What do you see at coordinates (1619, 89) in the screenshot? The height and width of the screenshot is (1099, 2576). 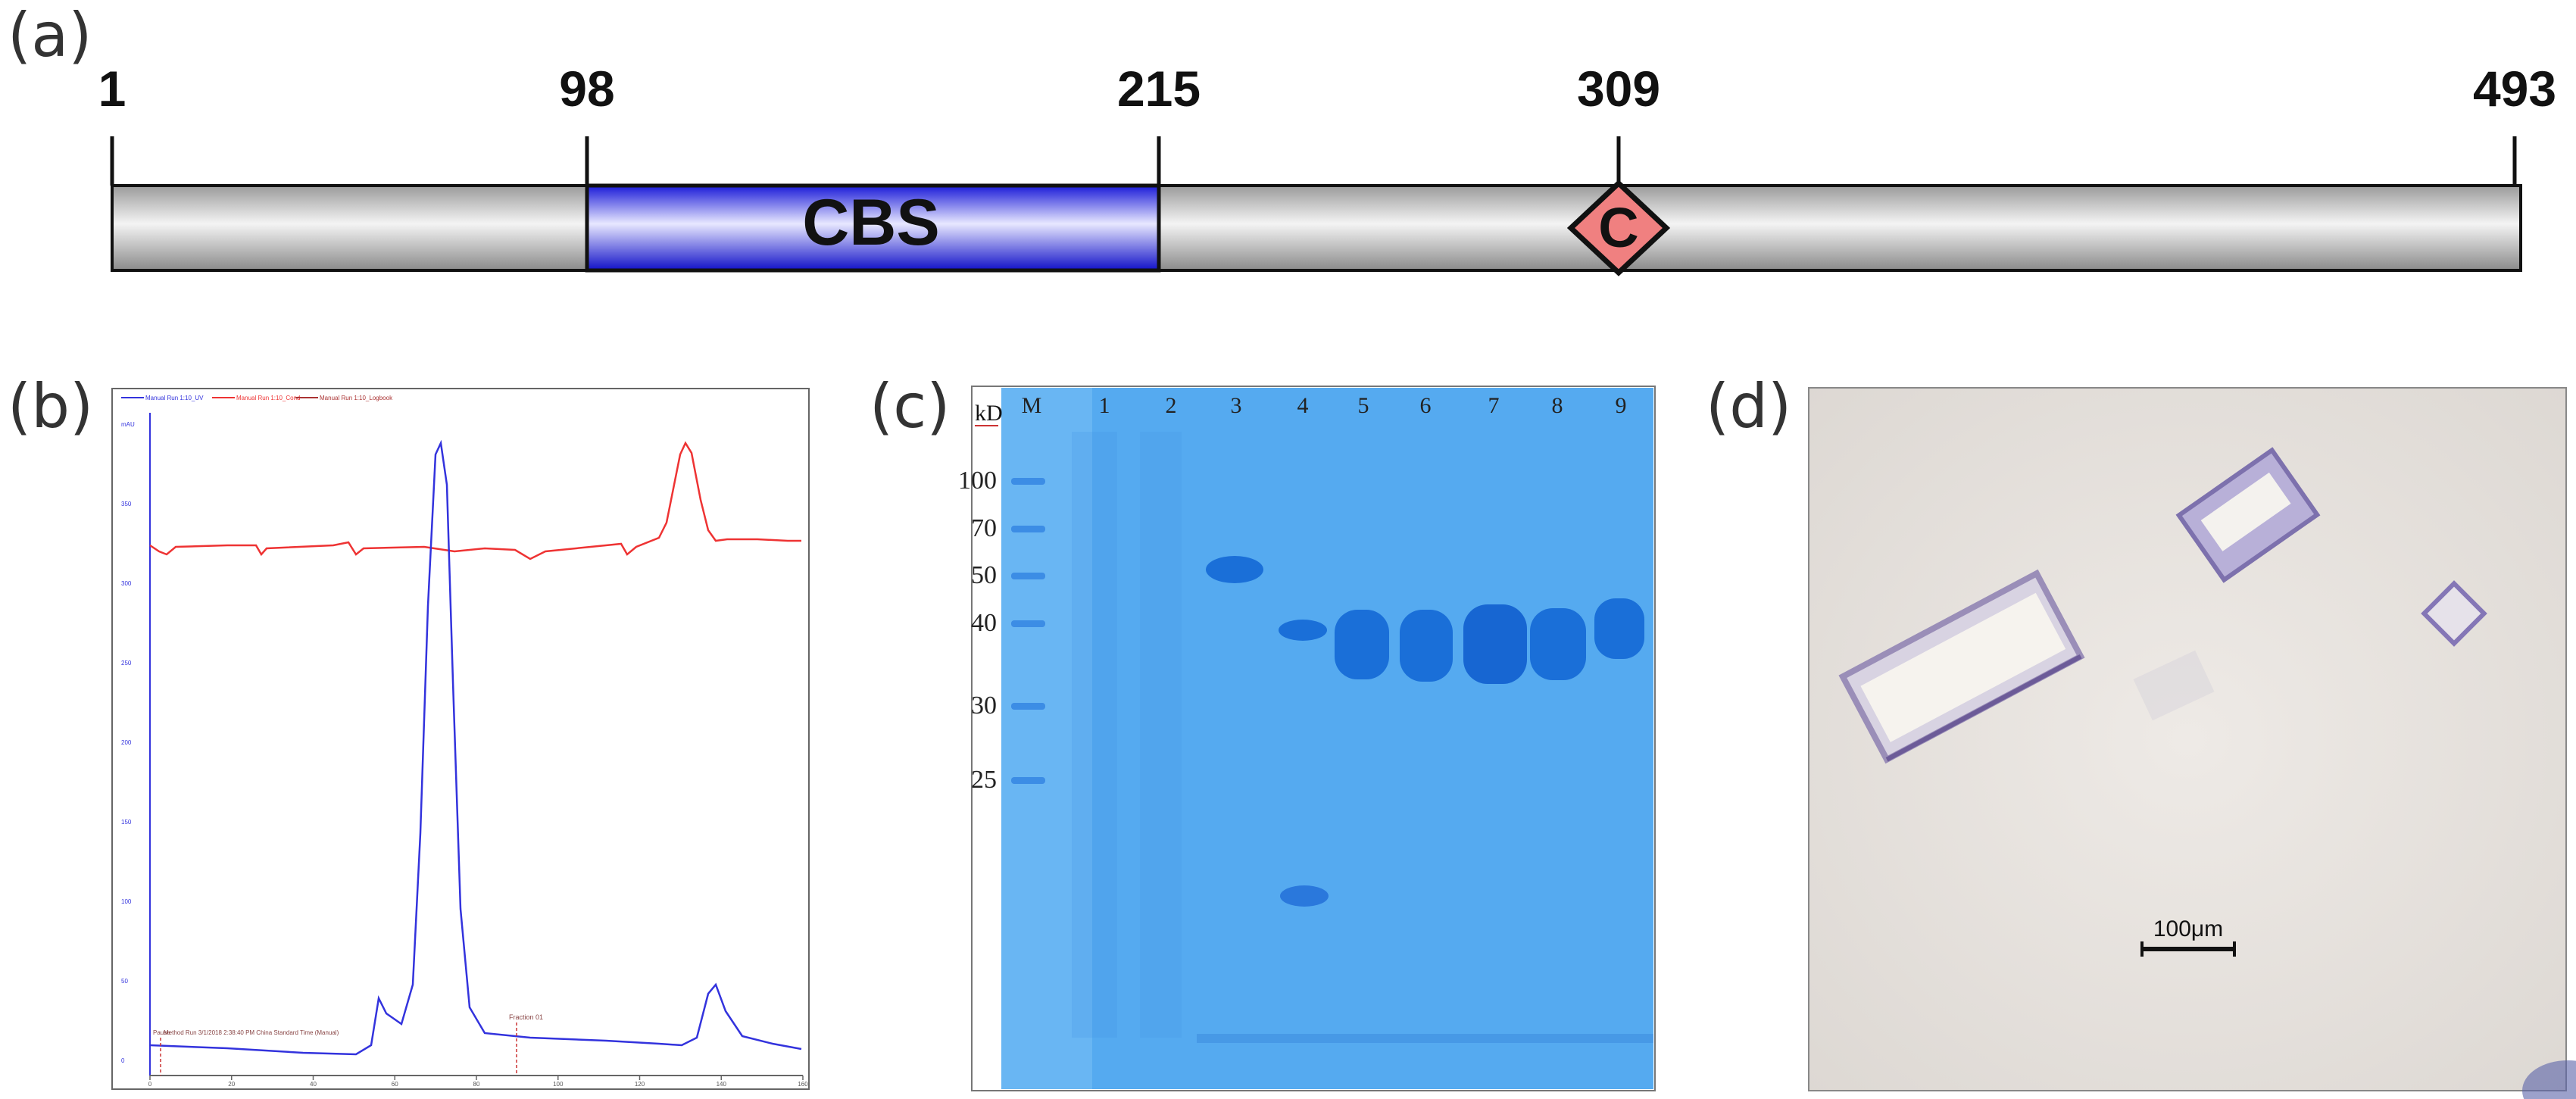 I see `position-label: 309` at bounding box center [1619, 89].